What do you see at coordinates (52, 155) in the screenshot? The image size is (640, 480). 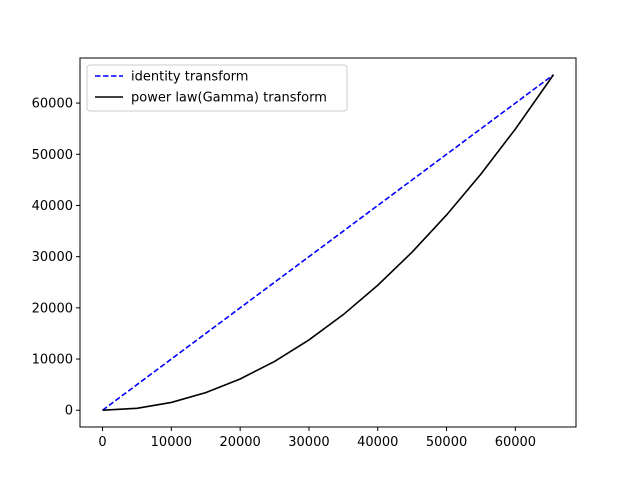 I see `y-tick-label: 50000` at bounding box center [52, 155].